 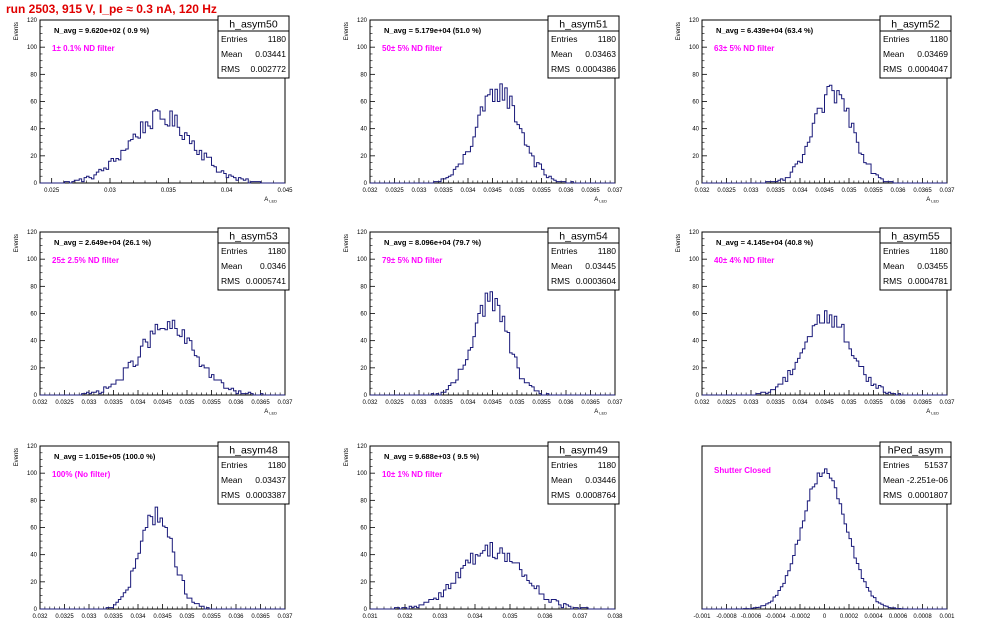 What do you see at coordinates (915, 237) in the screenshot?
I see `histogram-name: h_asym55` at bounding box center [915, 237].